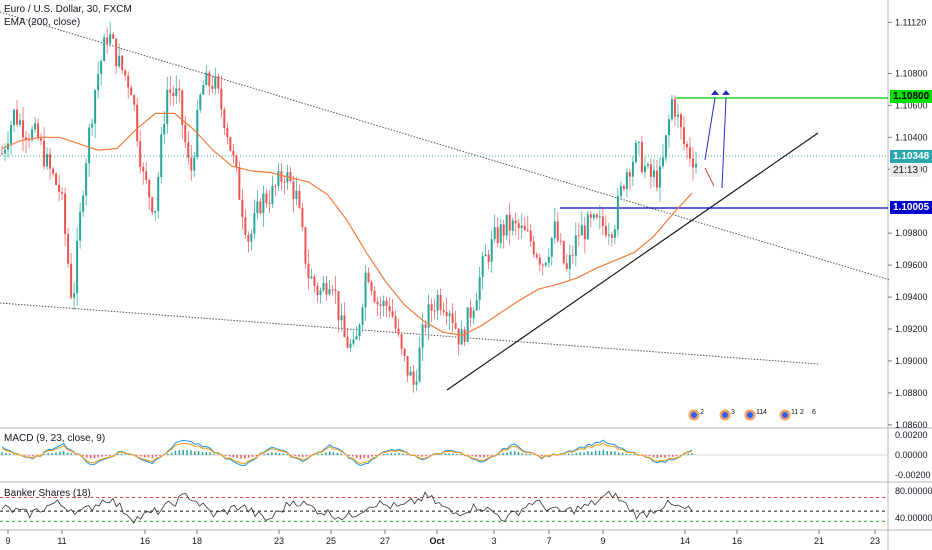 This screenshot has height=550, width=932. Describe the element at coordinates (875, 541) in the screenshot. I see `x-tick-label: 23` at that location.